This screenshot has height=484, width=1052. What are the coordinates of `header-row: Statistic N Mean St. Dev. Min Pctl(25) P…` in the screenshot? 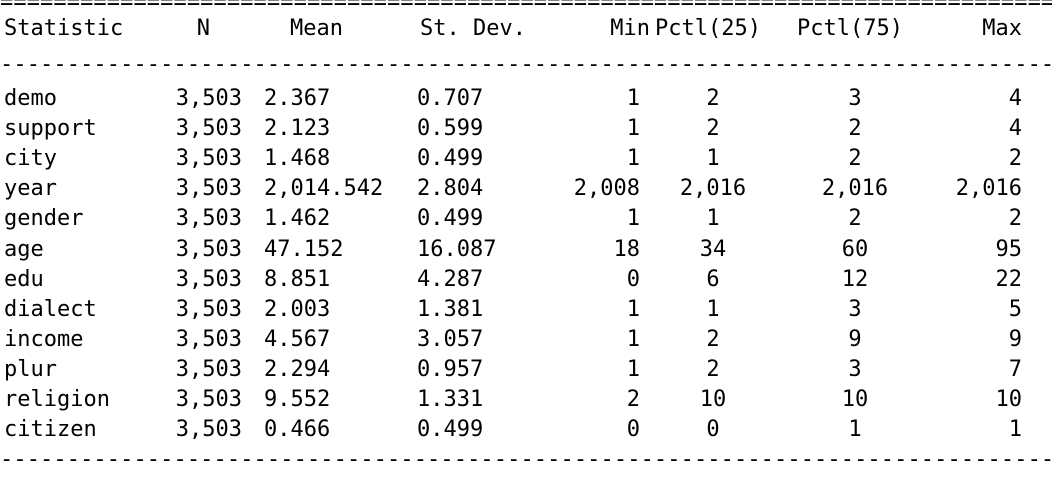 It's located at (526, 29).